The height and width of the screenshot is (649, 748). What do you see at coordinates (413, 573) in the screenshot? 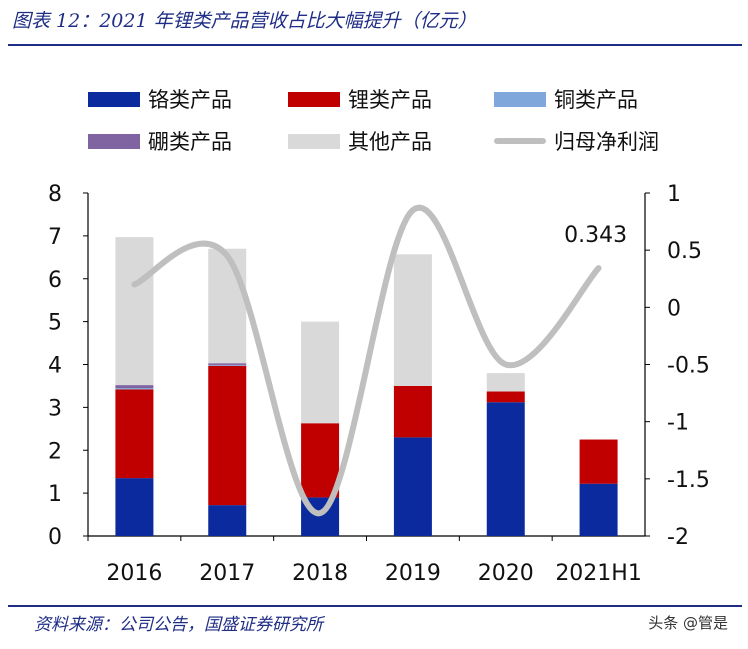
I see `x-tick-label: 2019` at bounding box center [413, 573].